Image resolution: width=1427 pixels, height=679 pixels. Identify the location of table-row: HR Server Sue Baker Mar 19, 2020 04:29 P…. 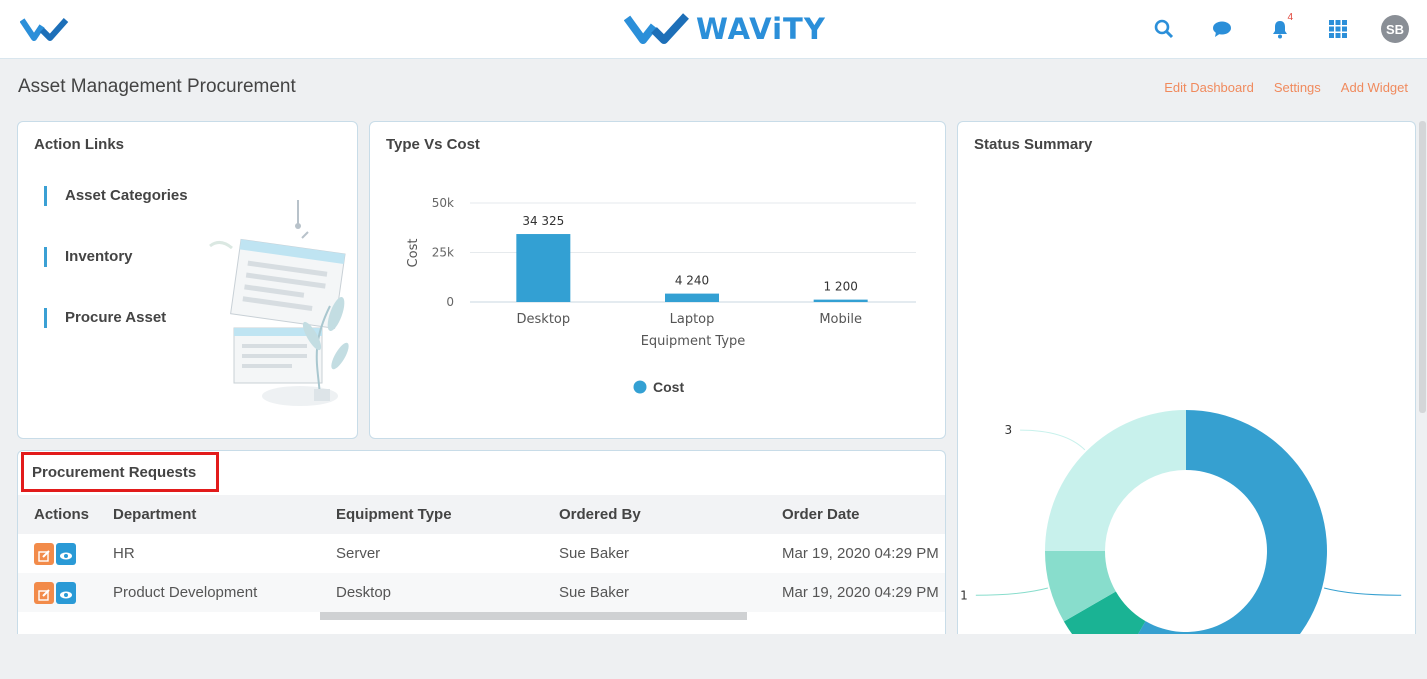
(481, 553).